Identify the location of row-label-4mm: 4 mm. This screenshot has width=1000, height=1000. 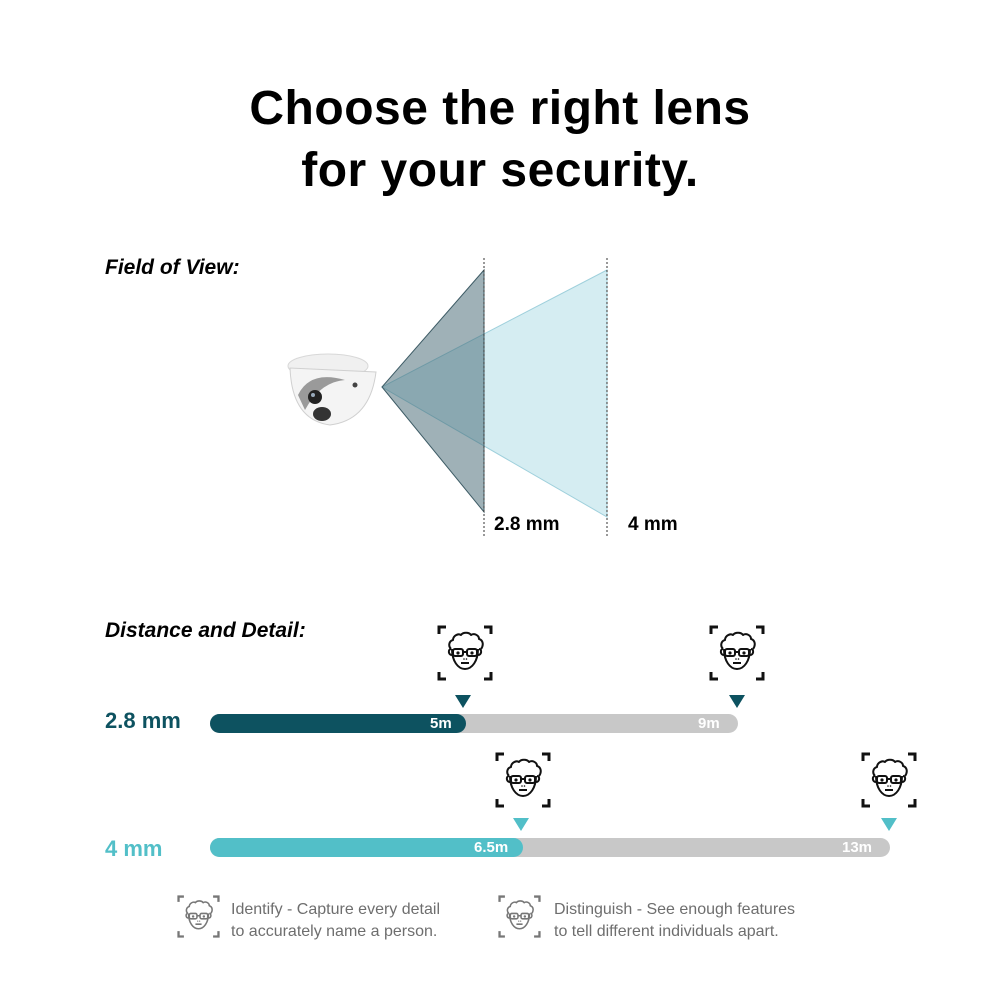
(134, 848).